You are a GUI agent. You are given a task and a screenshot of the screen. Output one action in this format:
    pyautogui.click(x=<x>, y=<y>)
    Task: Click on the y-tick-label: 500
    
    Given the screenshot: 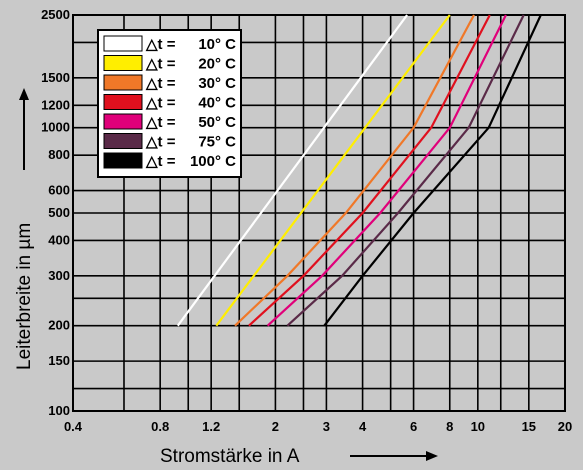 What is the action you would take?
    pyautogui.click(x=59, y=212)
    